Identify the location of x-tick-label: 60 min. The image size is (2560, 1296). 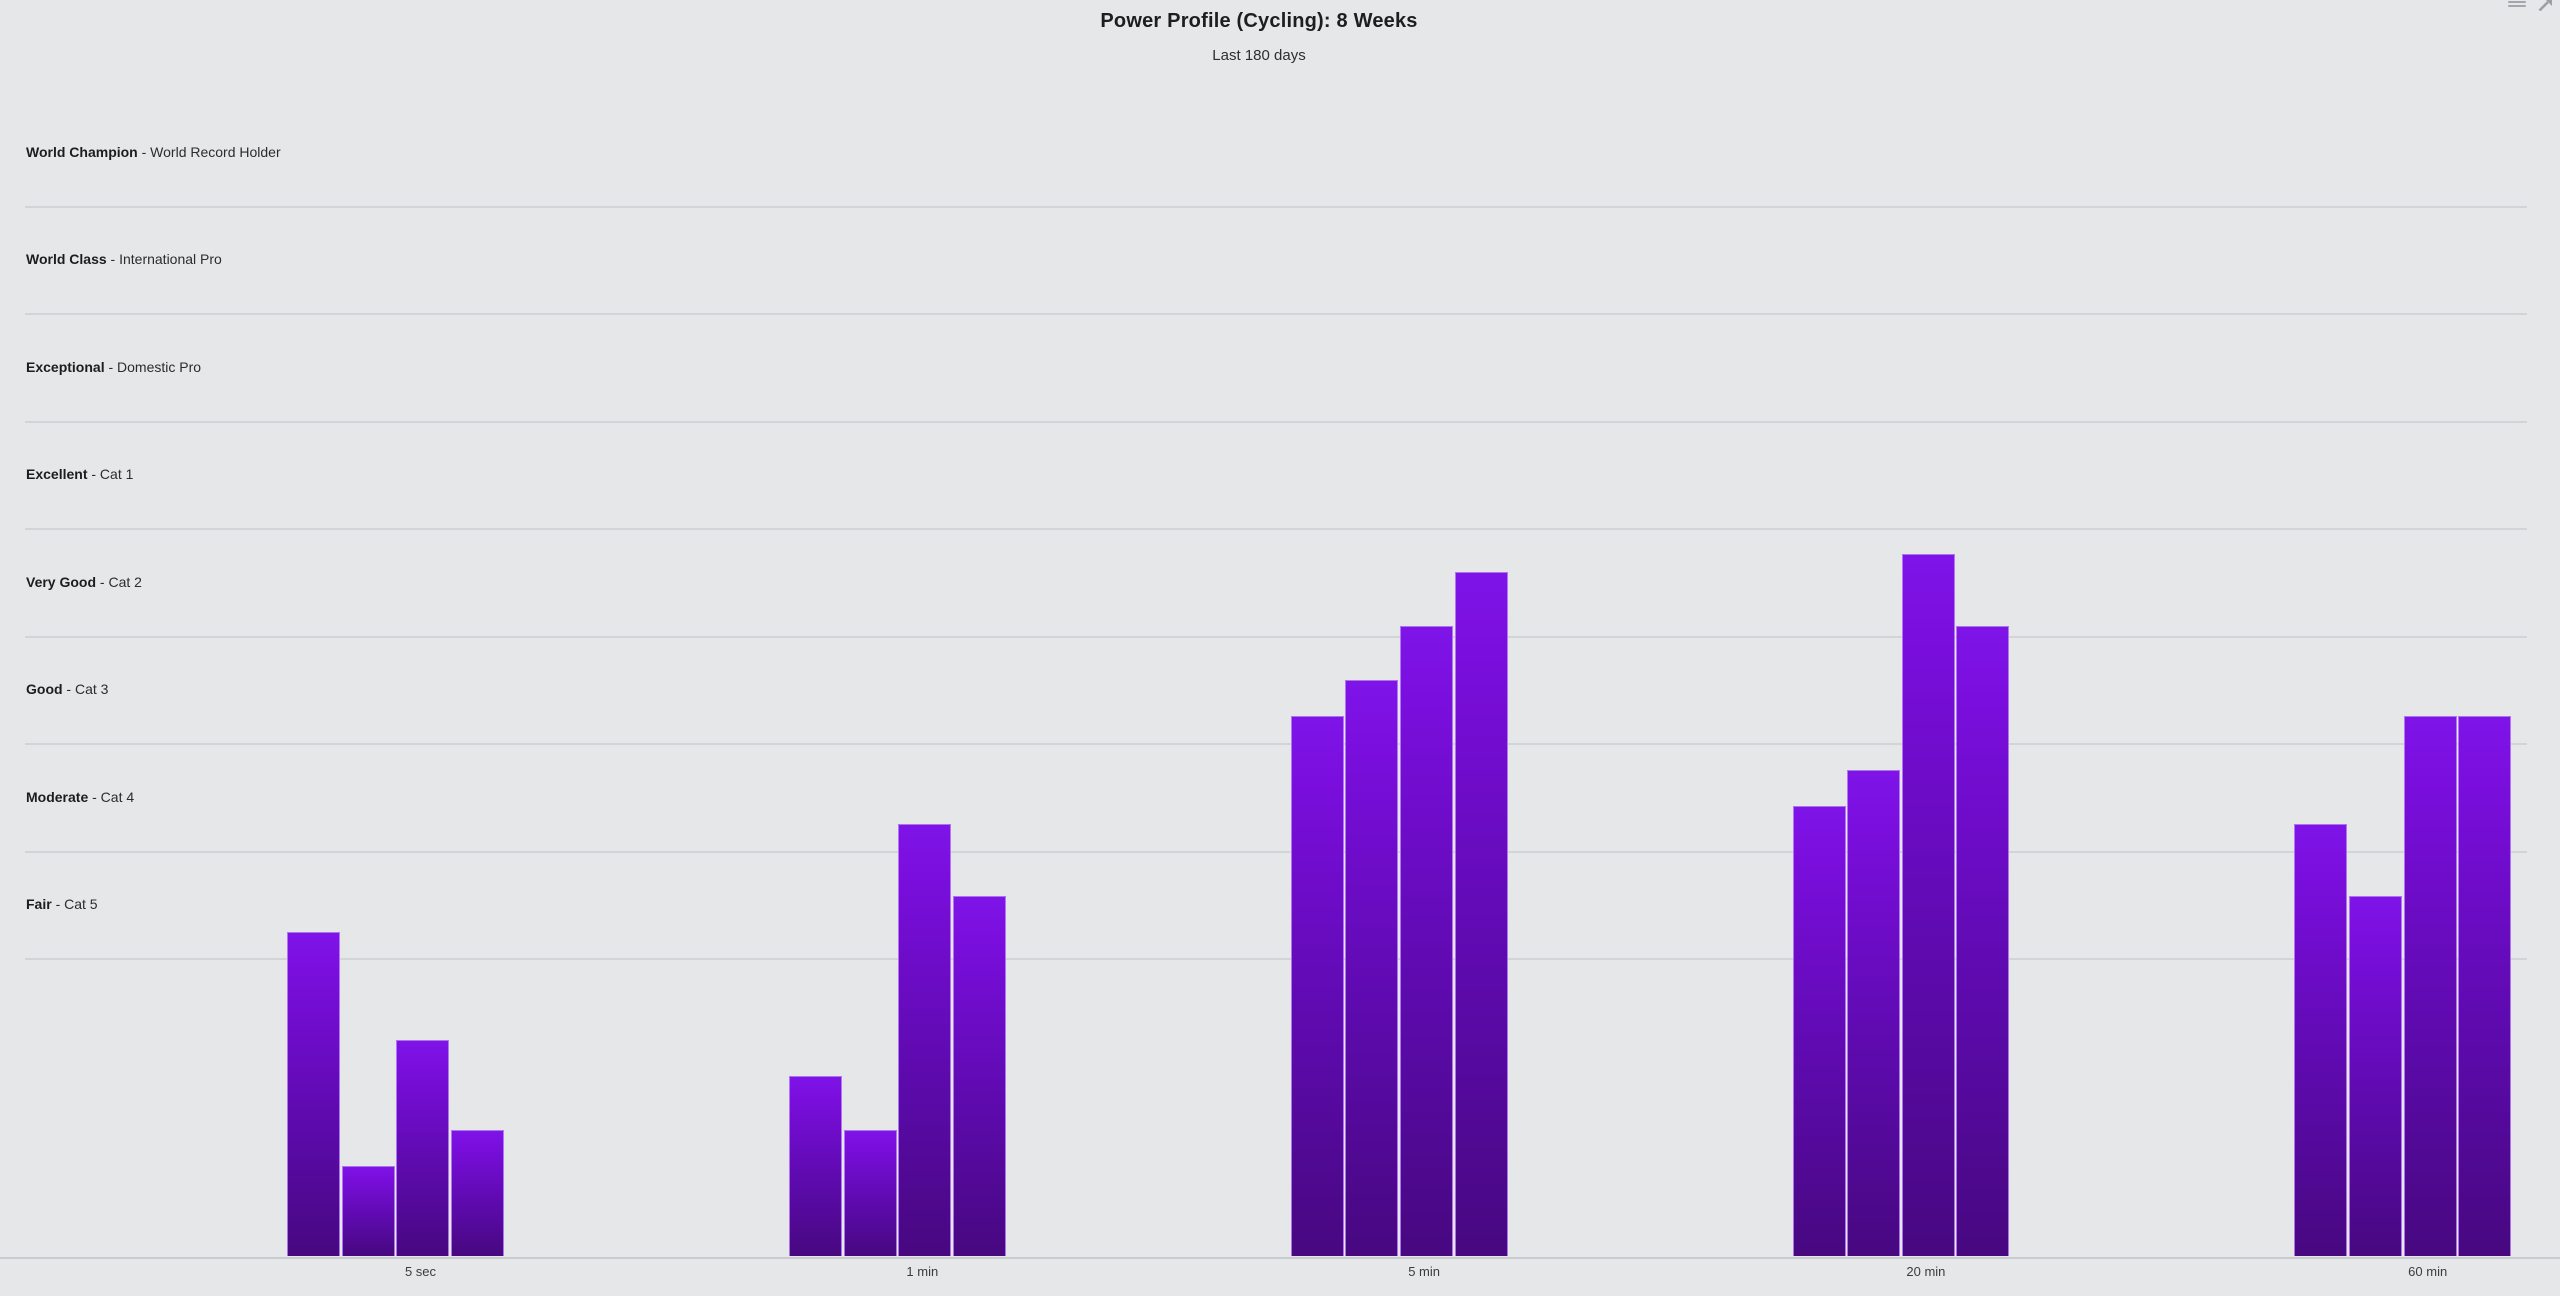
(2428, 1271).